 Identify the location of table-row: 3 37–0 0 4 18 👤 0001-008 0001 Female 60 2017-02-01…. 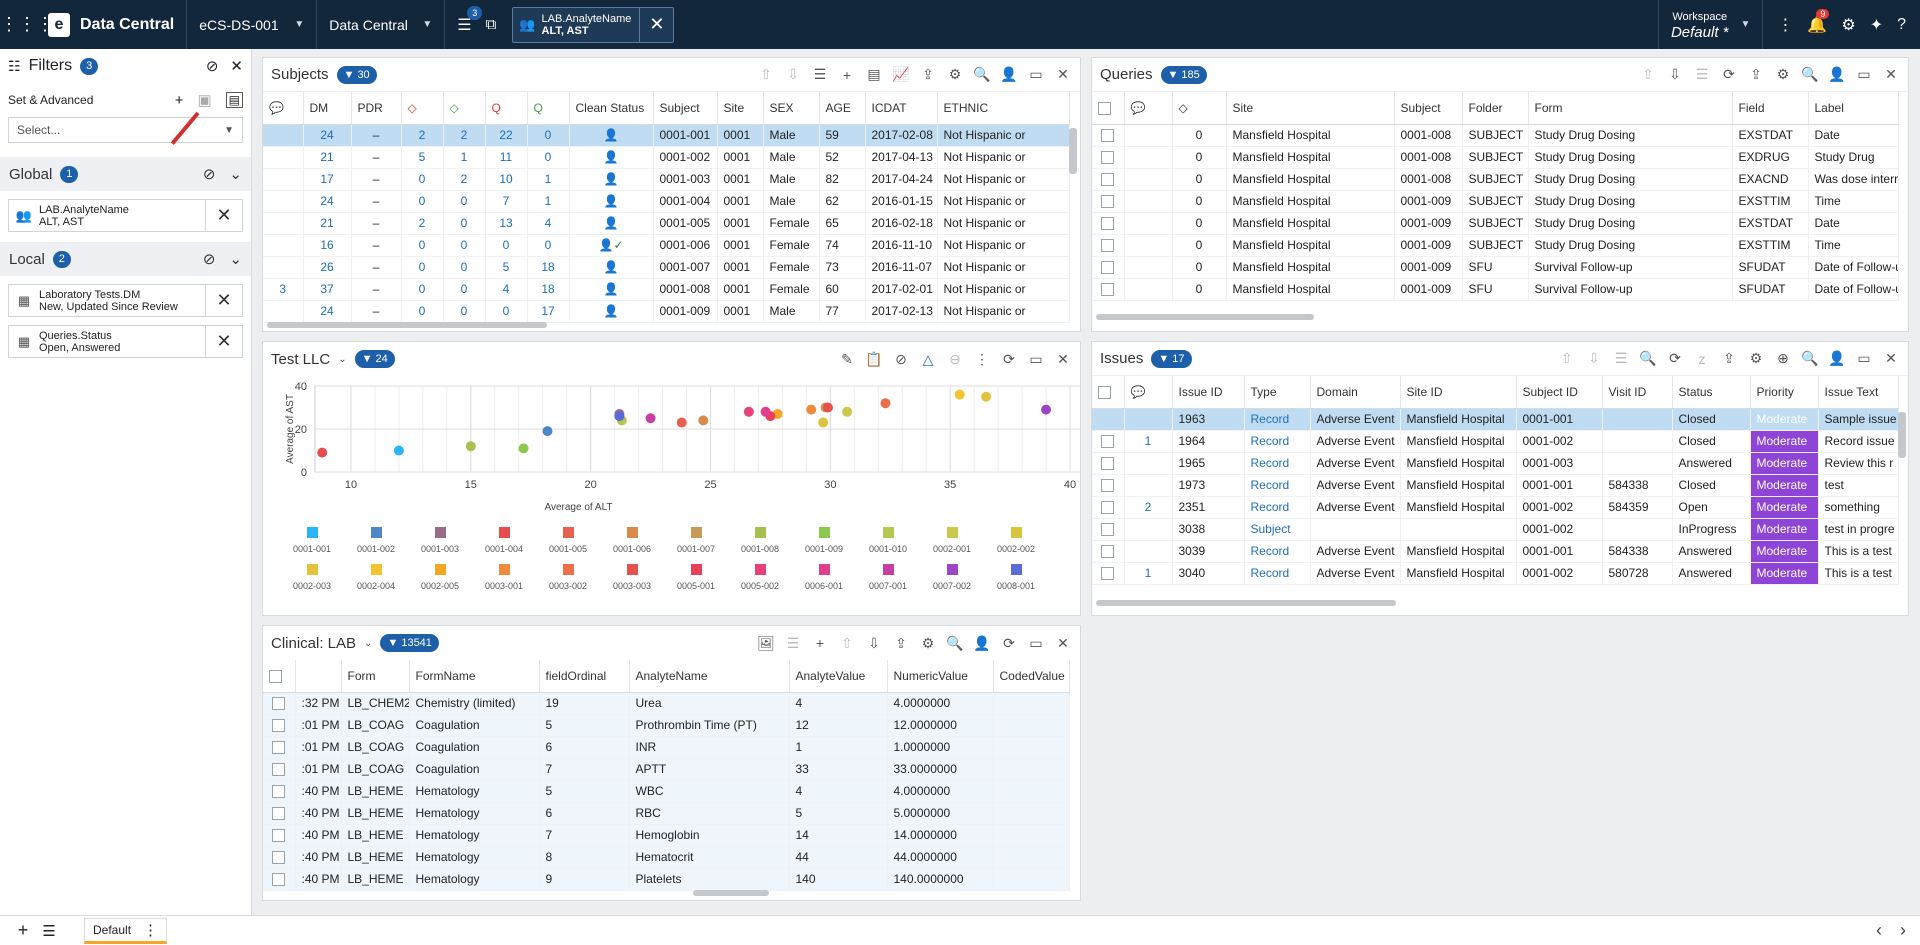
(666, 289).